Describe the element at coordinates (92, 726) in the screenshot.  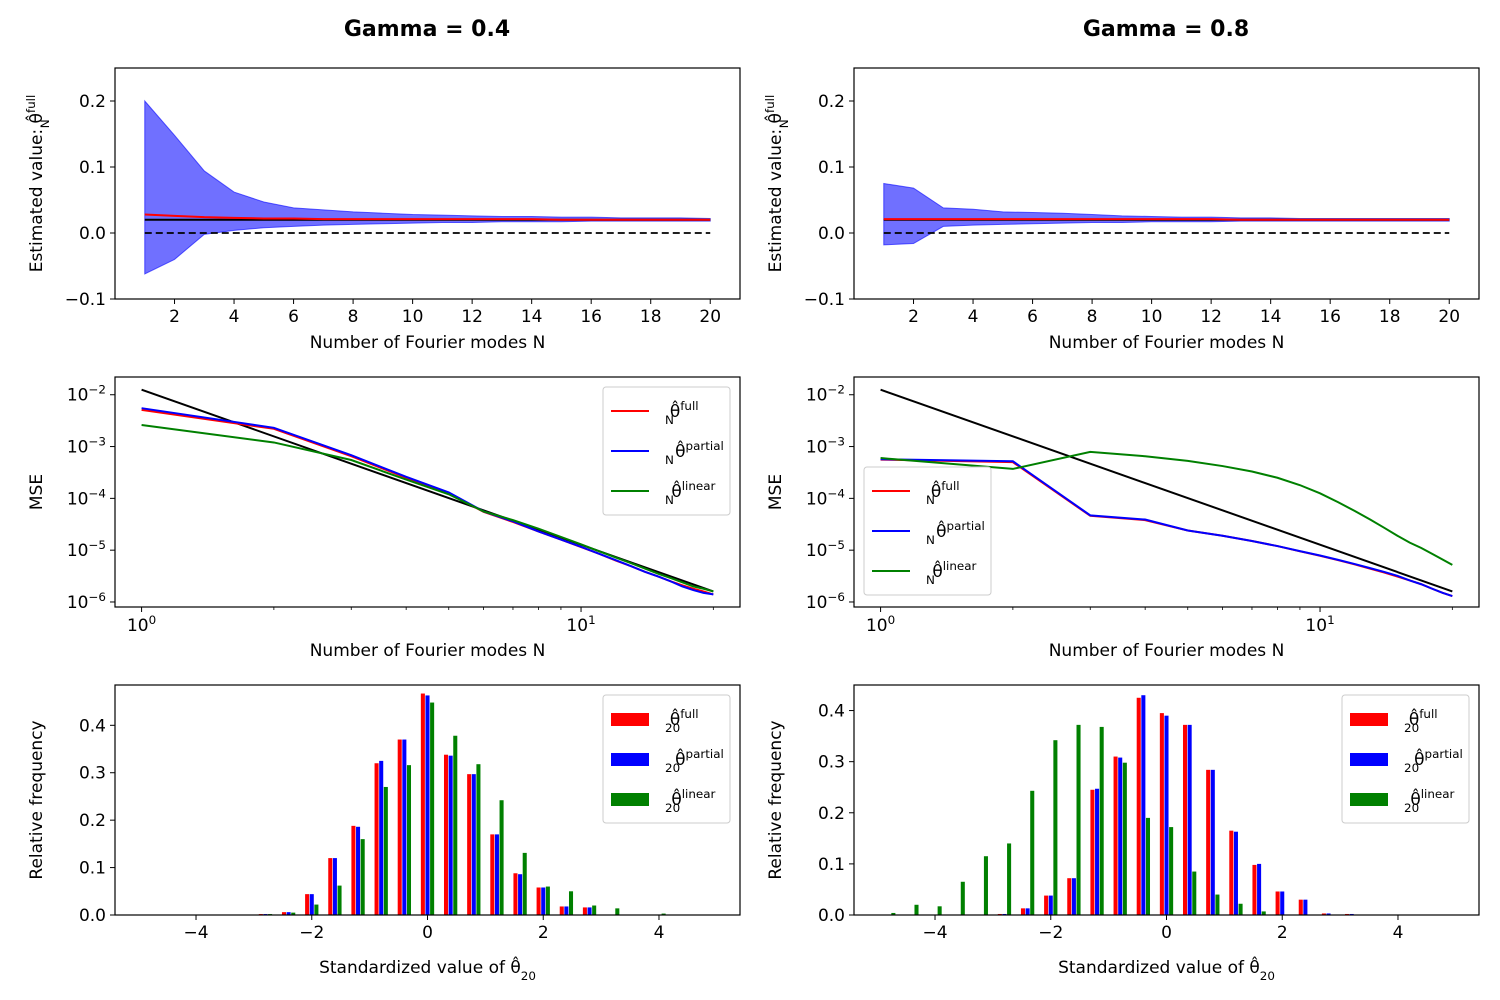
I see `y-tick-label: 0.4` at that location.